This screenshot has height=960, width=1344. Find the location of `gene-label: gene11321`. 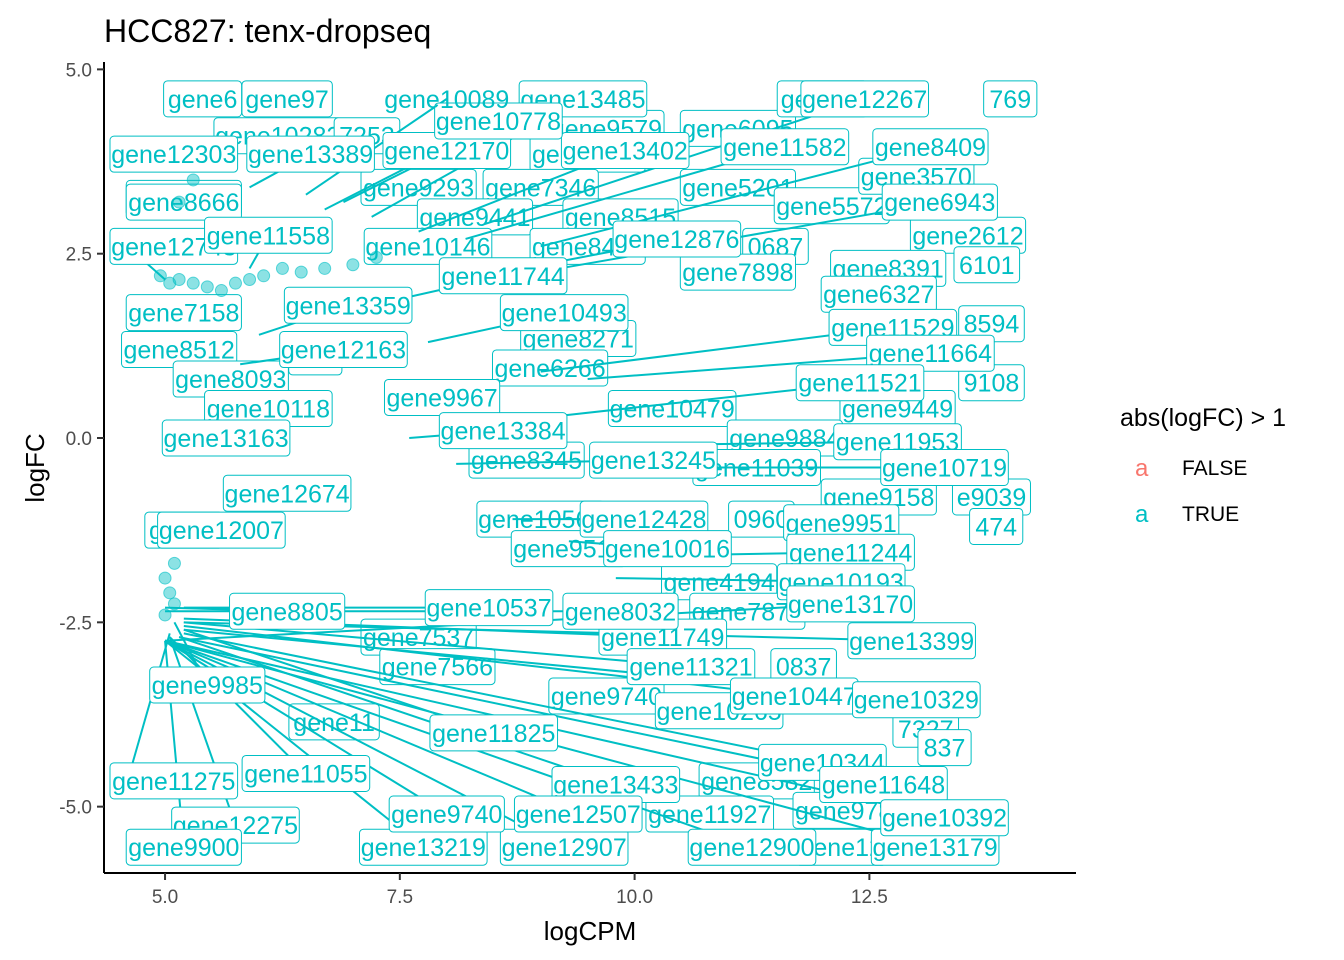

gene-label: gene11321 is located at coordinates (690, 668).